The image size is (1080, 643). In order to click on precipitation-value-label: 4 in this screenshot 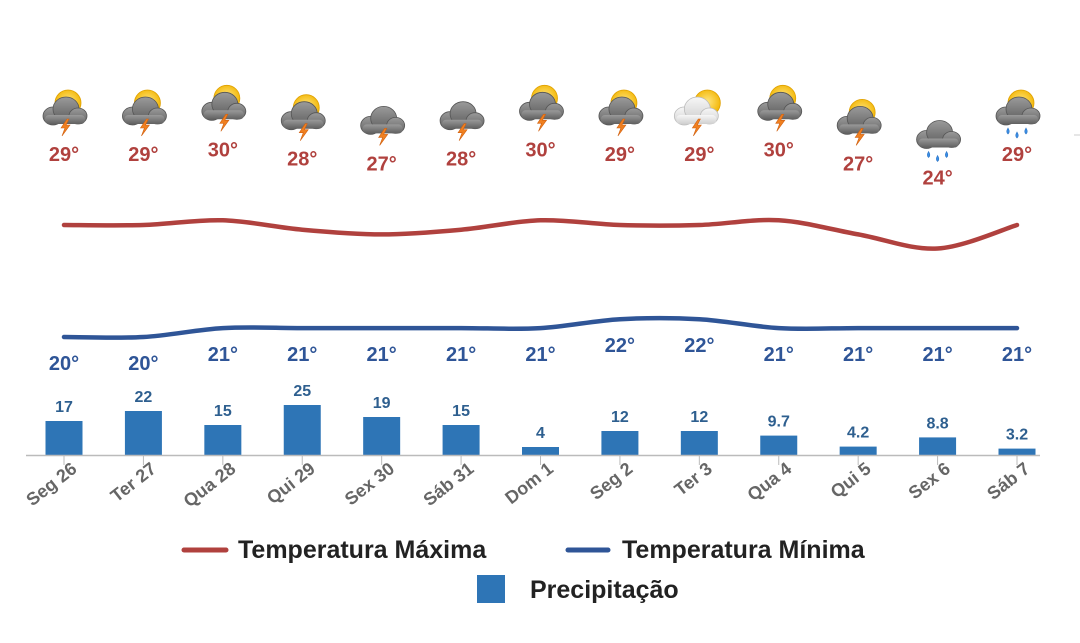, I will do `click(540, 433)`.